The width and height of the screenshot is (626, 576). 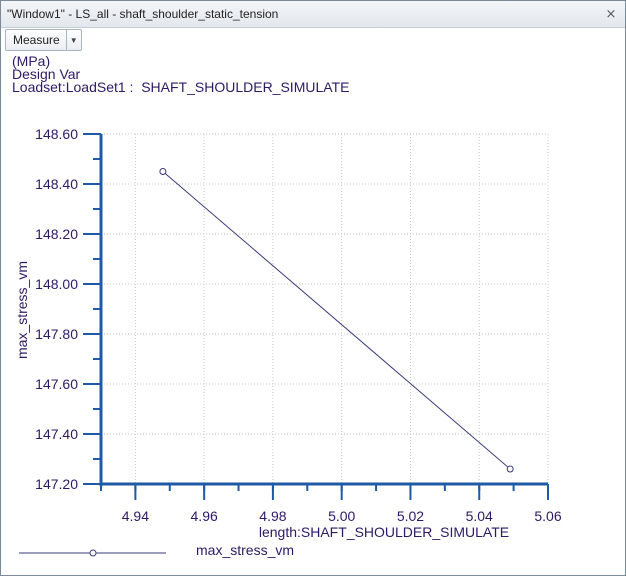 What do you see at coordinates (384, 532) in the screenshot?
I see `x-axis-title: length:SHAFT_SHOULDER_SIMULATE` at bounding box center [384, 532].